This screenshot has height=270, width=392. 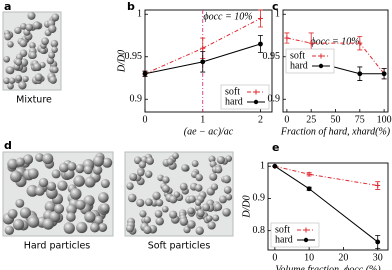 I want to click on series-line, so click(x=326, y=176).